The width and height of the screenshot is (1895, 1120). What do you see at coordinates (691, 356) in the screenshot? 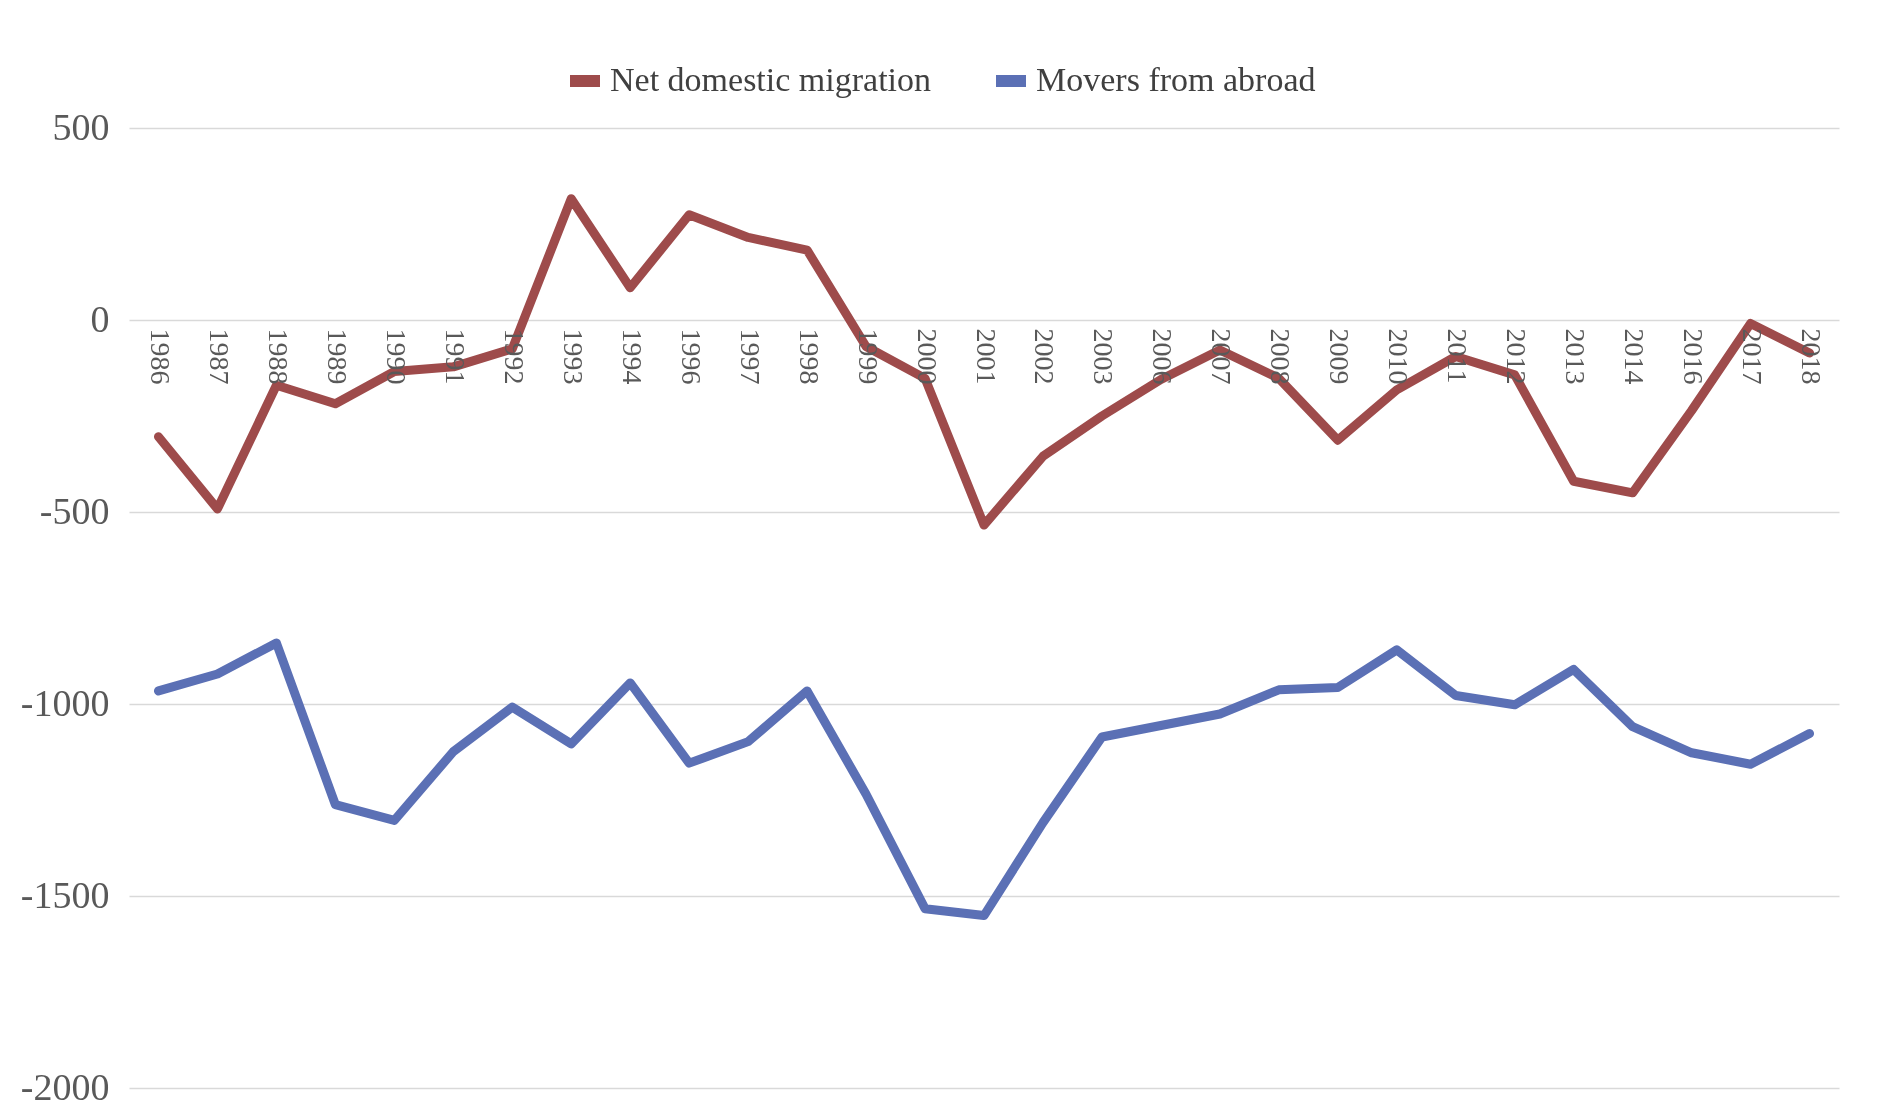
I see `x-tick-label: 1996` at bounding box center [691, 356].